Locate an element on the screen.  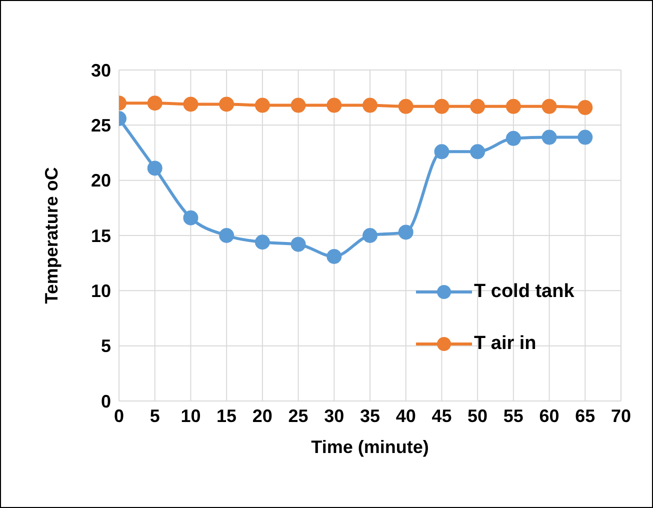
y-tick-label: 0 is located at coordinates (105, 401).